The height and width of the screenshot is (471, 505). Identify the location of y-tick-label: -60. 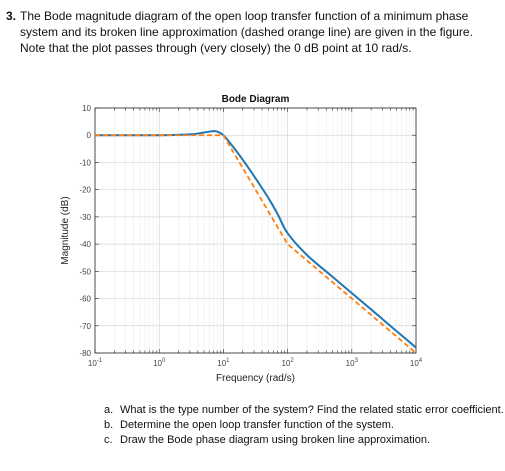
(85, 299).